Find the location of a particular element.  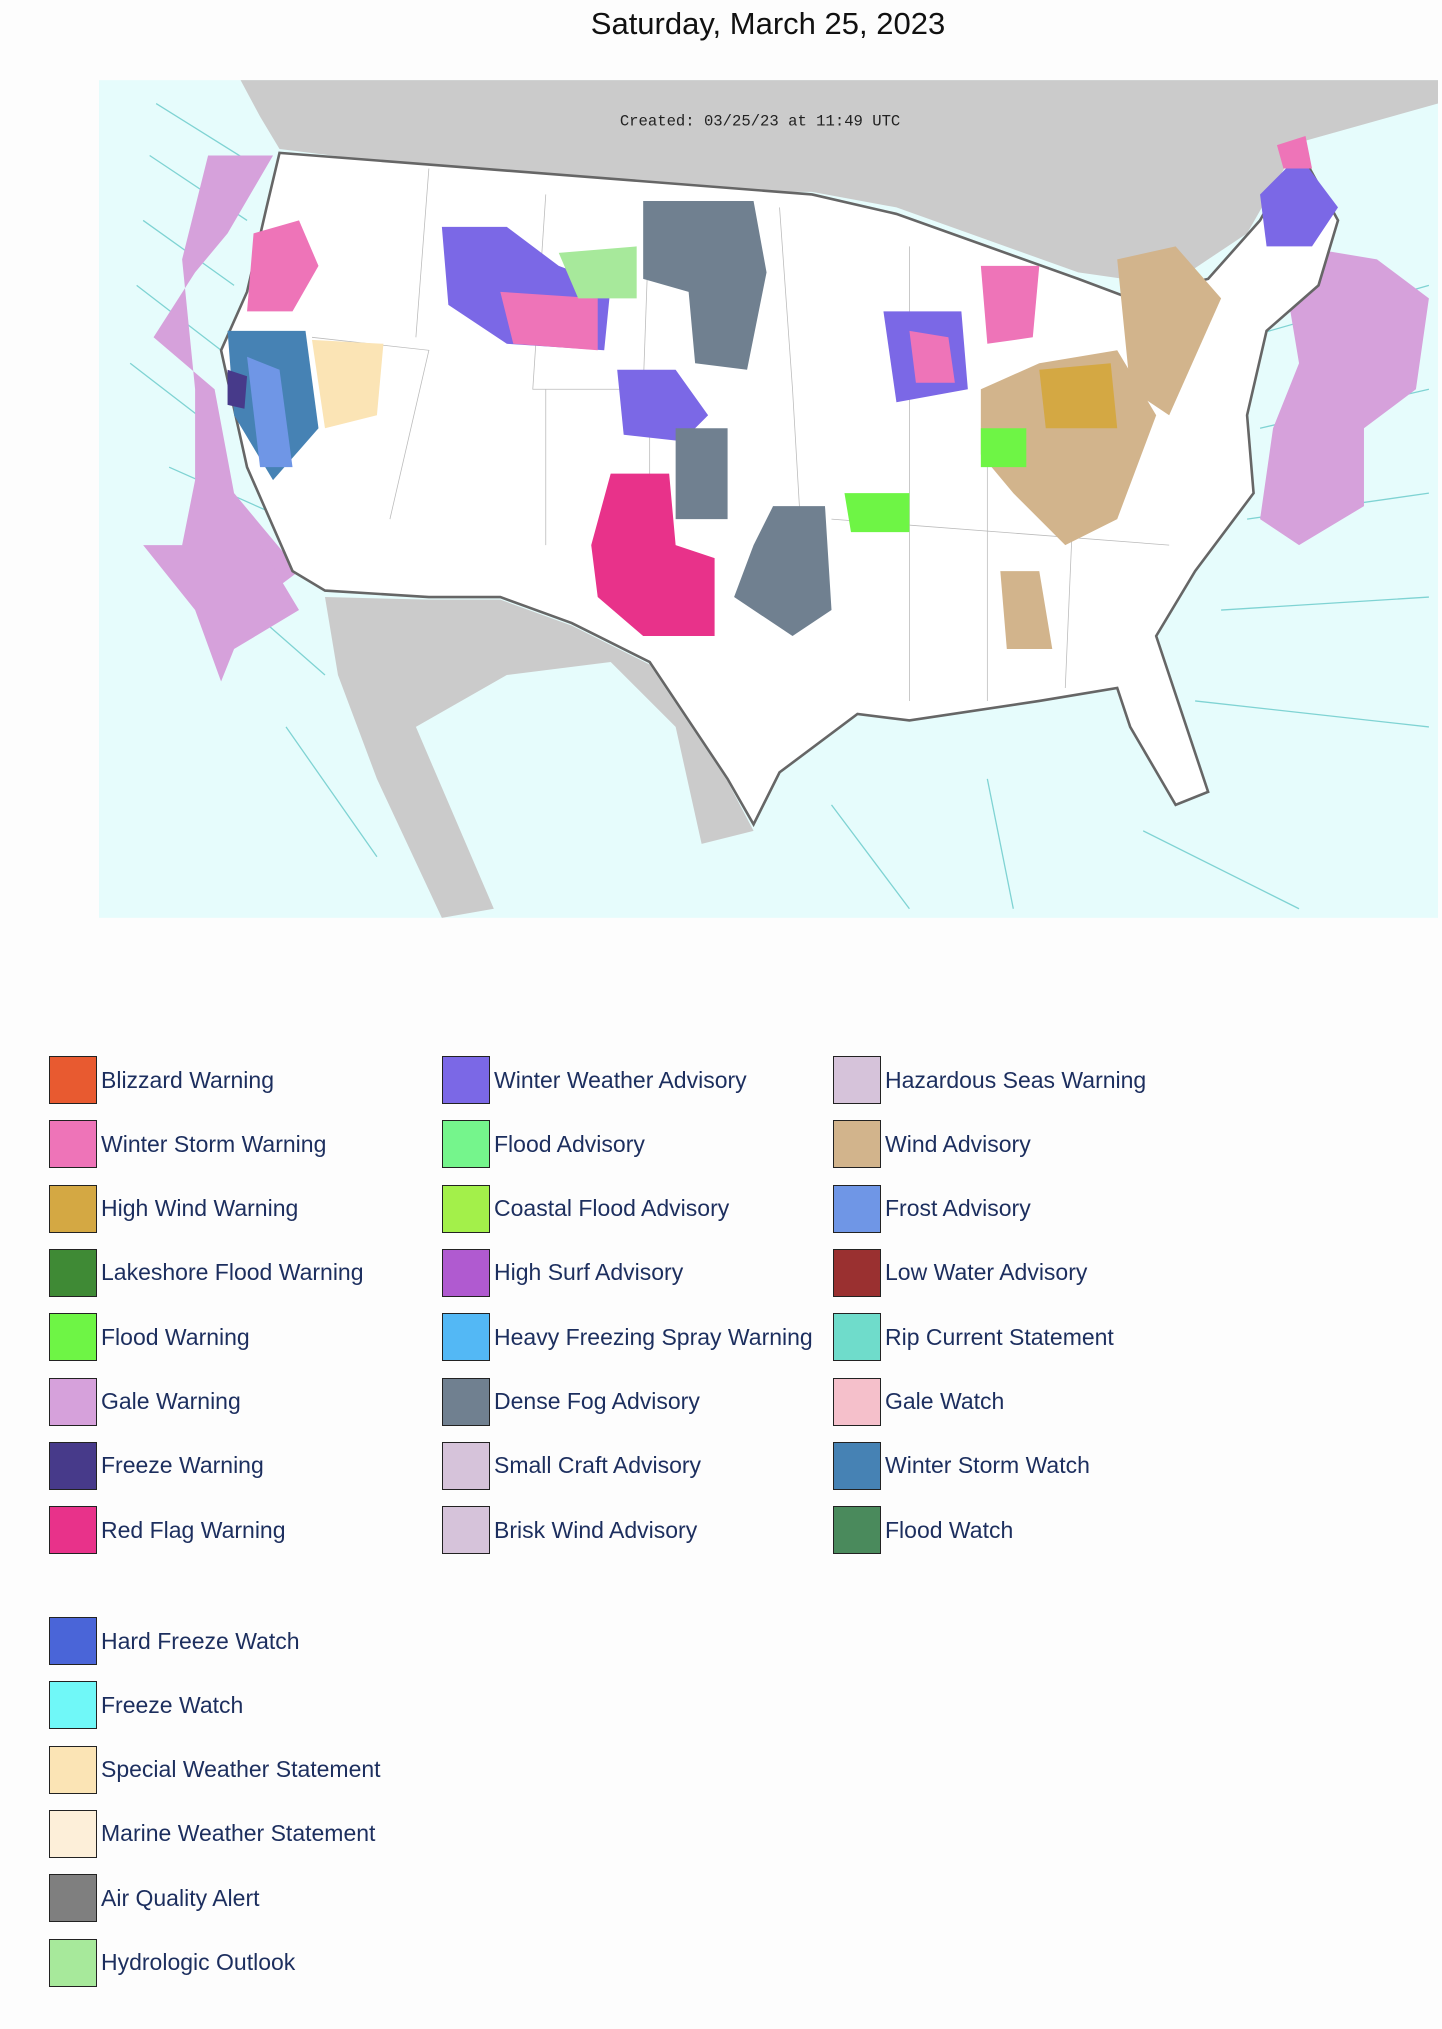

legend-label: Flood Advisory is located at coordinates (569, 1143).